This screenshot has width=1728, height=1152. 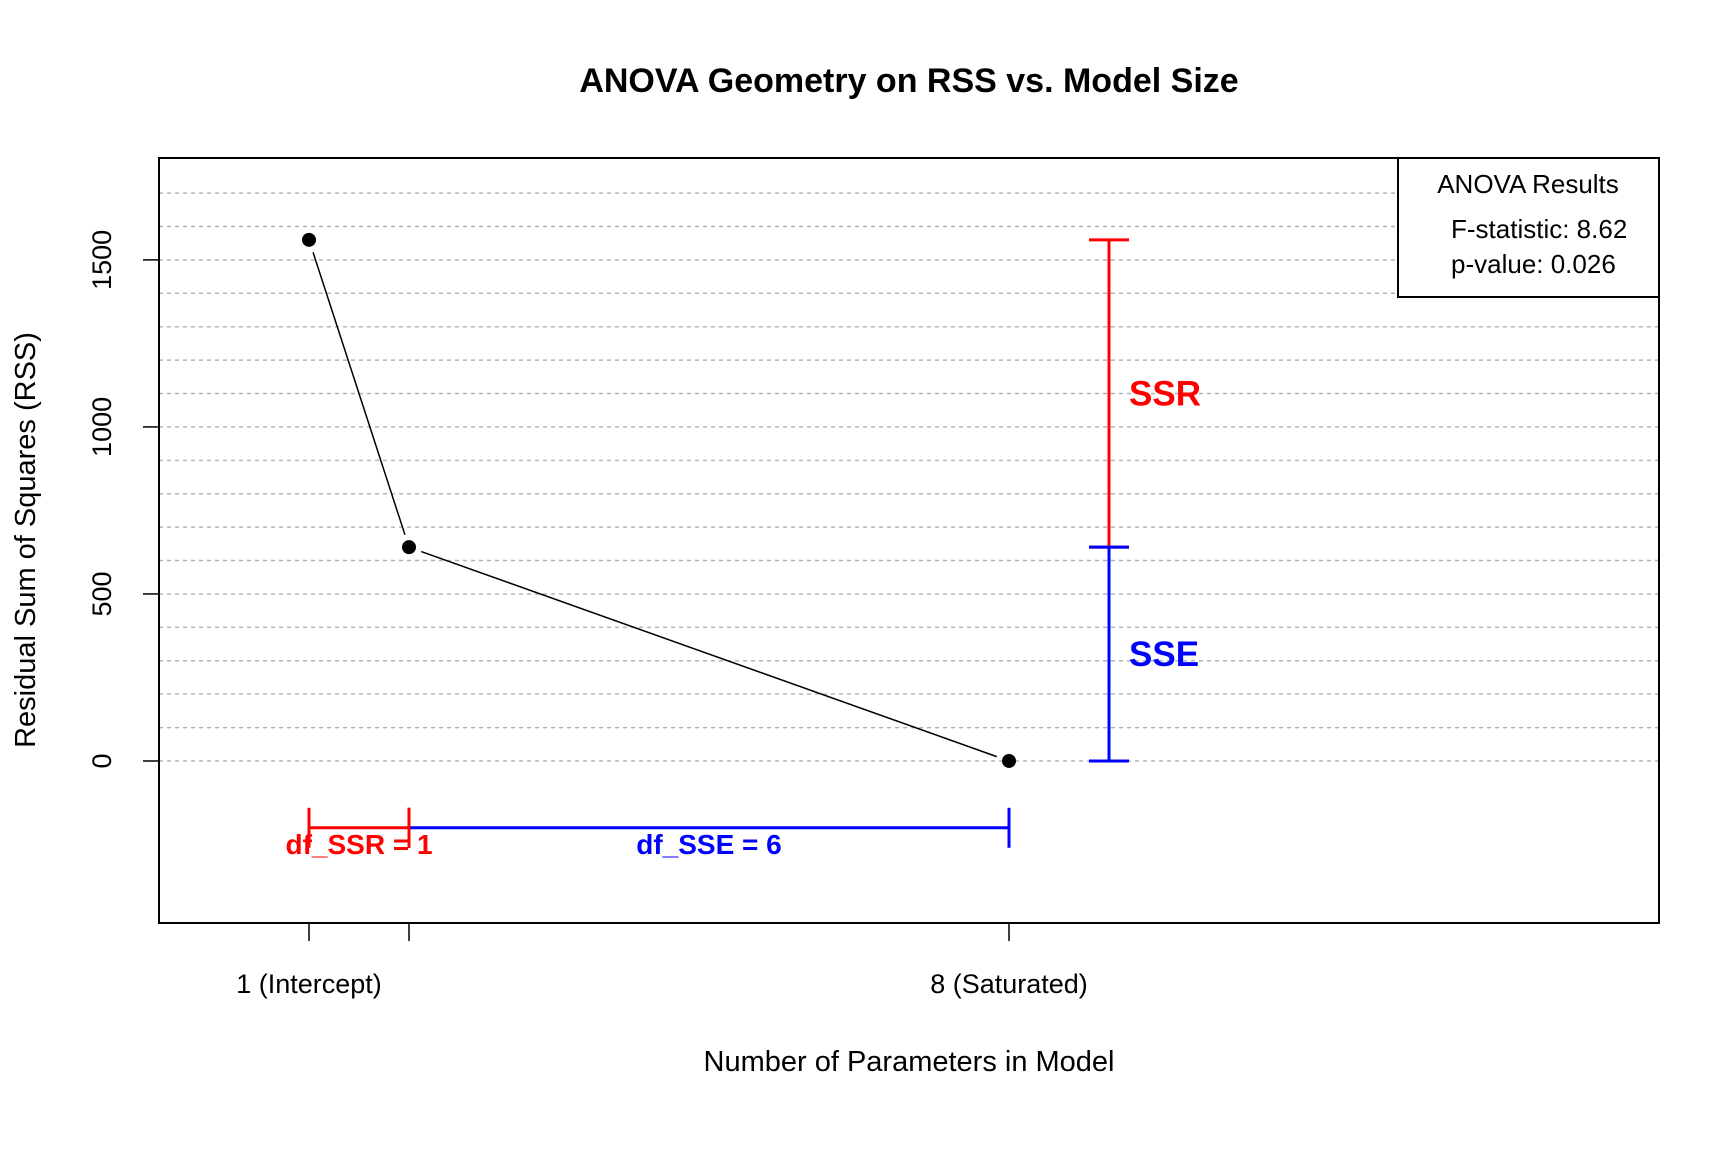 I want to click on sse-bracket-label: SSE, so click(x=1164, y=654).